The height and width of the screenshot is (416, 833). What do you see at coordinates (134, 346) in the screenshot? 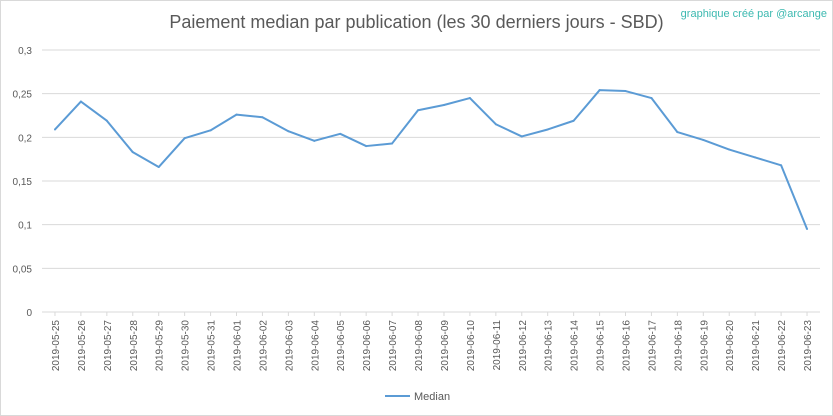
I see `x-tick-label: 2019-05-28` at bounding box center [134, 346].